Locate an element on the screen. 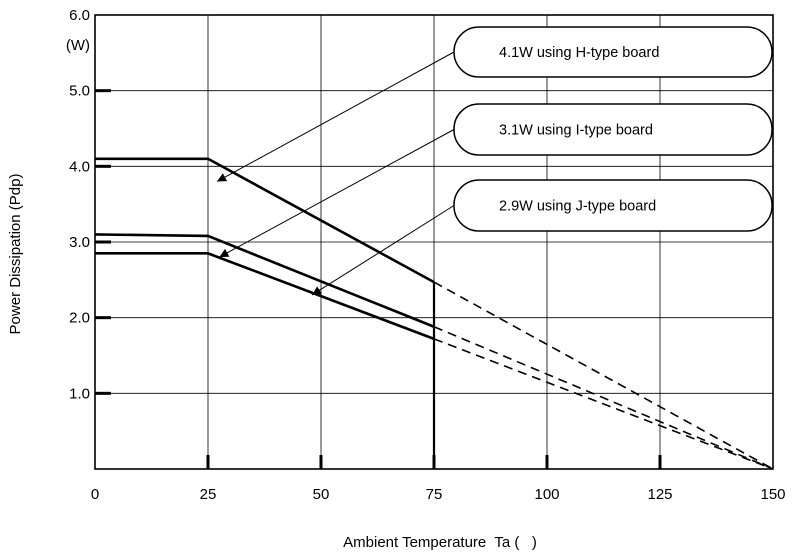 Image resolution: width=796 pixels, height=558 pixels. x-tick-label-100: 100 is located at coordinates (546, 494).